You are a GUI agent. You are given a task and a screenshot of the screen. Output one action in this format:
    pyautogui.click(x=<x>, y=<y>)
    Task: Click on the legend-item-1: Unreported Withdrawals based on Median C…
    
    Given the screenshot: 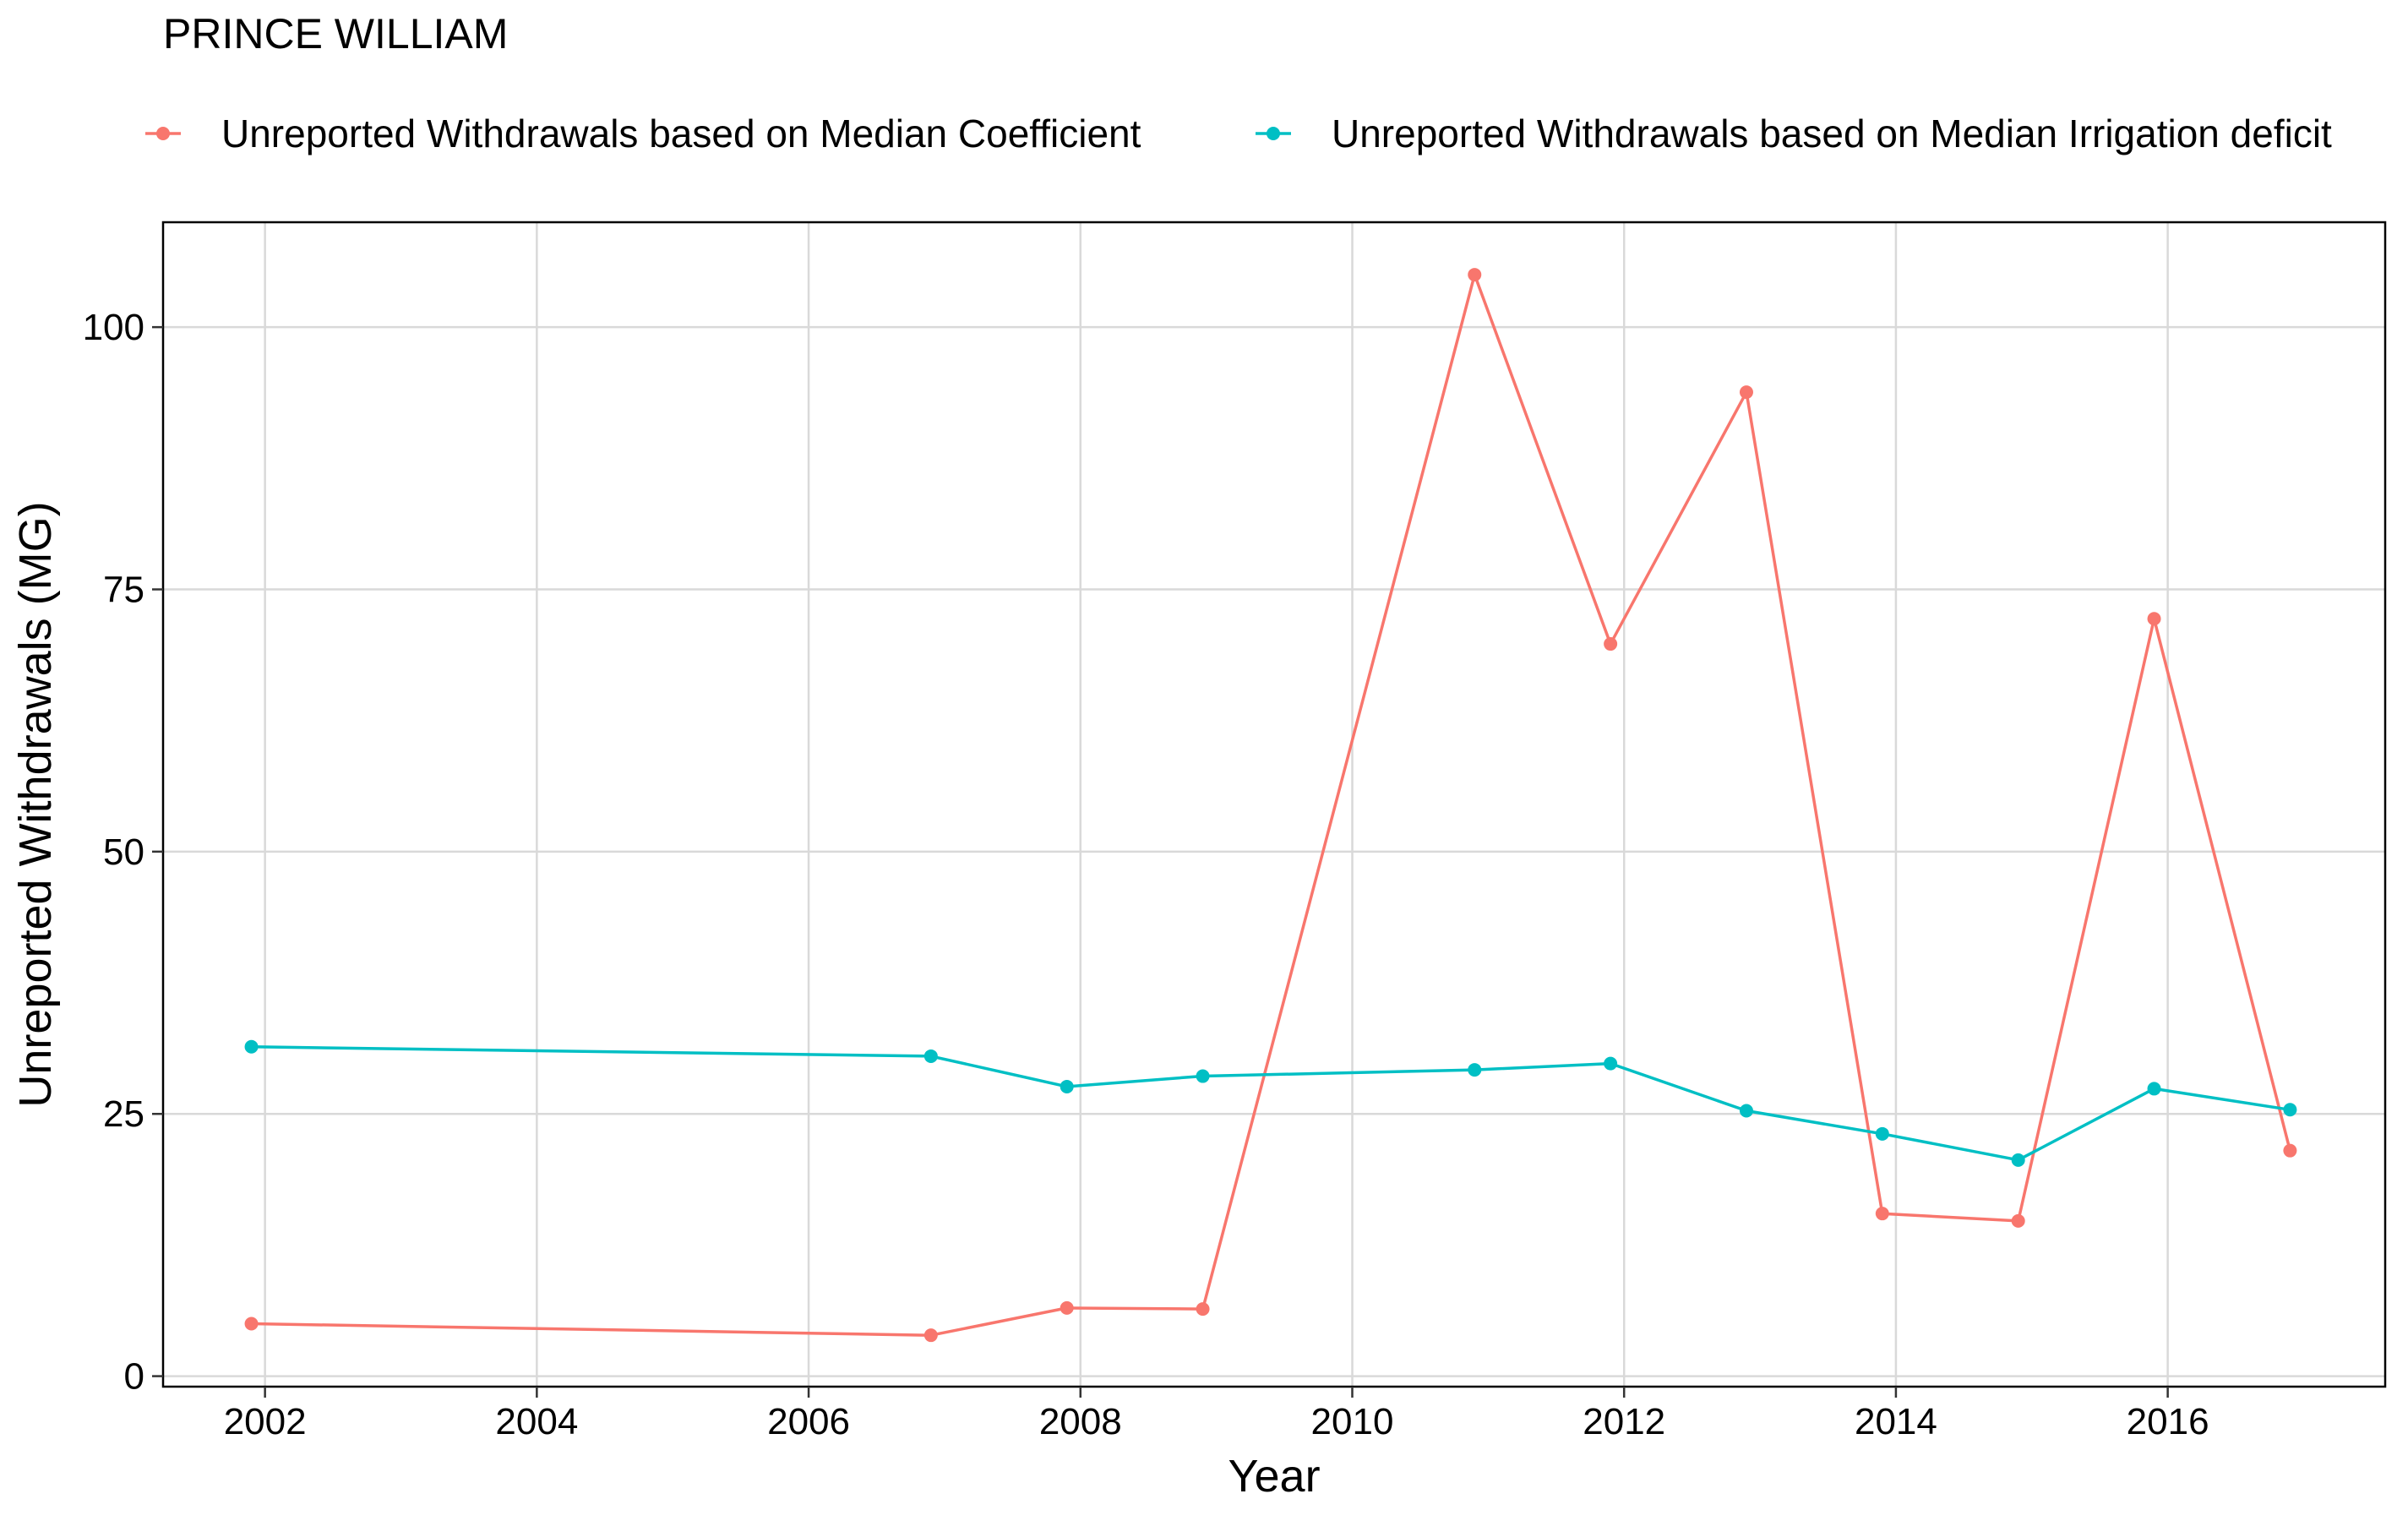 What is the action you would take?
    pyautogui.click(x=643, y=133)
    